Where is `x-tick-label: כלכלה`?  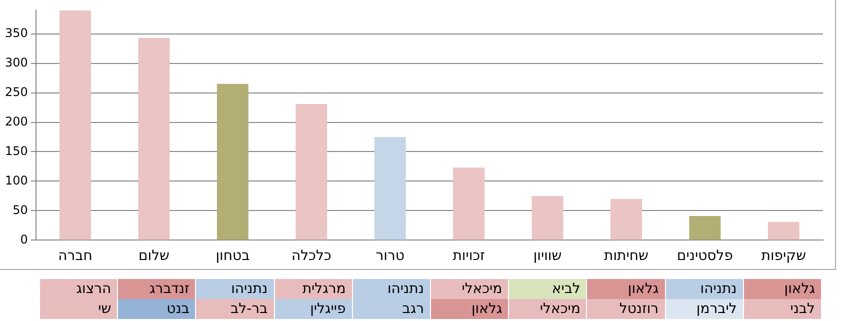
x-tick-label: כלכלה is located at coordinates (311, 256).